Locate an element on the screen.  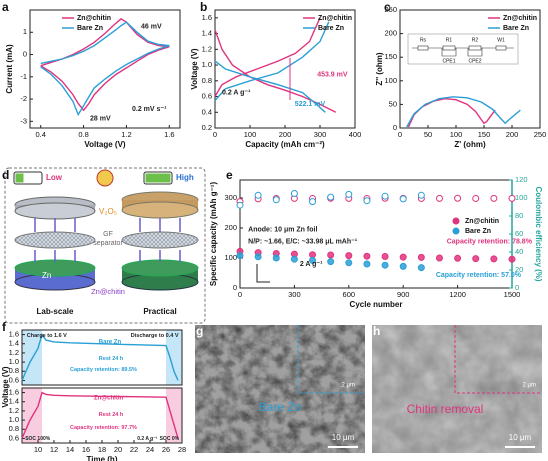
x-tick-label: 0.4 is located at coordinates (40, 134).